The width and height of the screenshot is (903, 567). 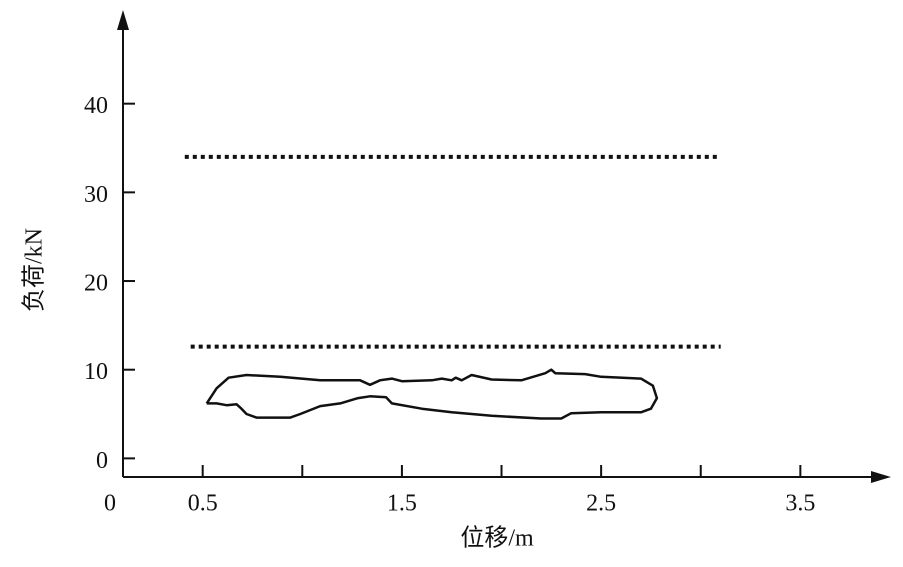 What do you see at coordinates (402, 504) in the screenshot?
I see `x-tick-label: 1.5` at bounding box center [402, 504].